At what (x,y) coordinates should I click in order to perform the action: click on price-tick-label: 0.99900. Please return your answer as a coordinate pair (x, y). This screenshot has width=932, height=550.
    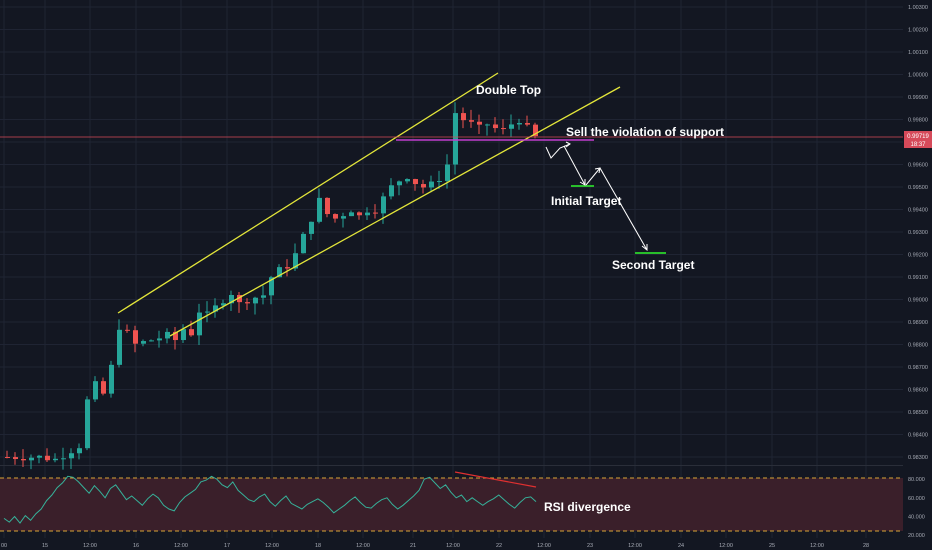
    Looking at the image, I should click on (918, 98).